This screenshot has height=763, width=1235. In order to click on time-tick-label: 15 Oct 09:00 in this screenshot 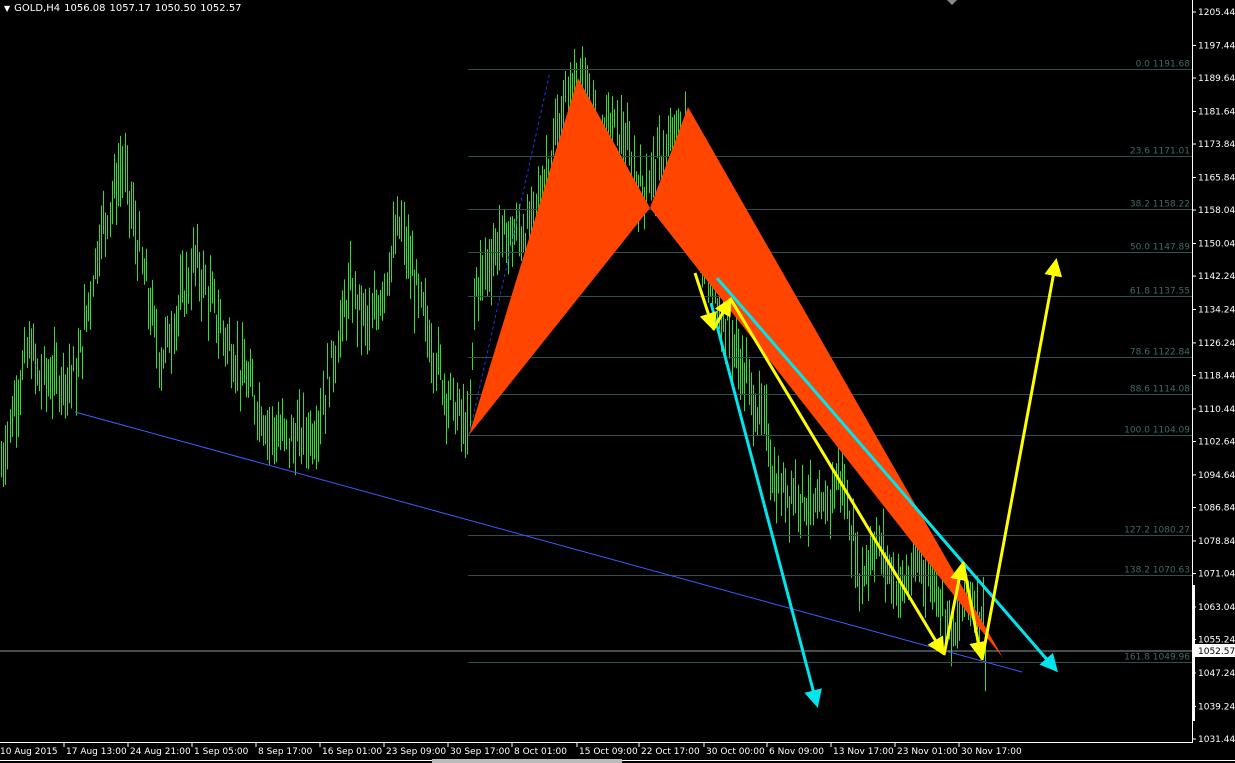, I will do `click(608, 752)`.